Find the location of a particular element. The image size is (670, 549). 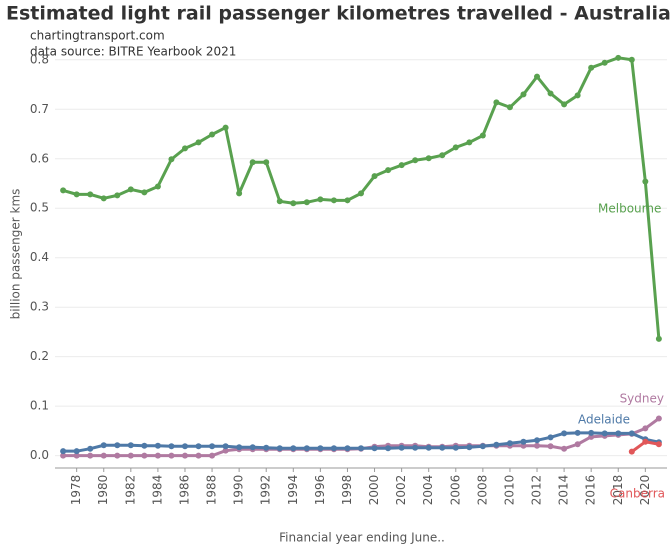

y-tick-label: 0.0 is located at coordinates (39, 455).